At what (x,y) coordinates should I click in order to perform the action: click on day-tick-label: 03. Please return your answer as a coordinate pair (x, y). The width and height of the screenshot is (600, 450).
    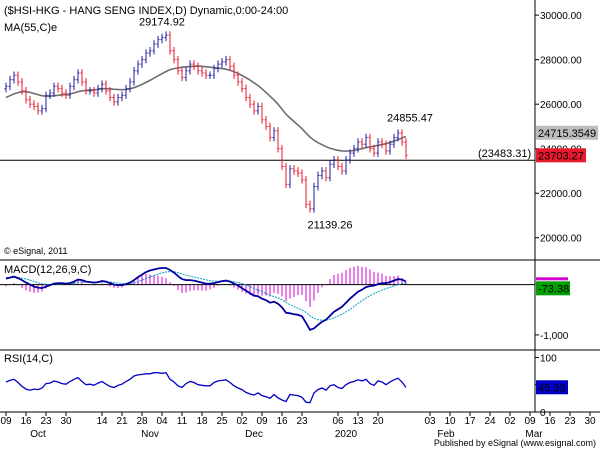
    Looking at the image, I should click on (430, 421).